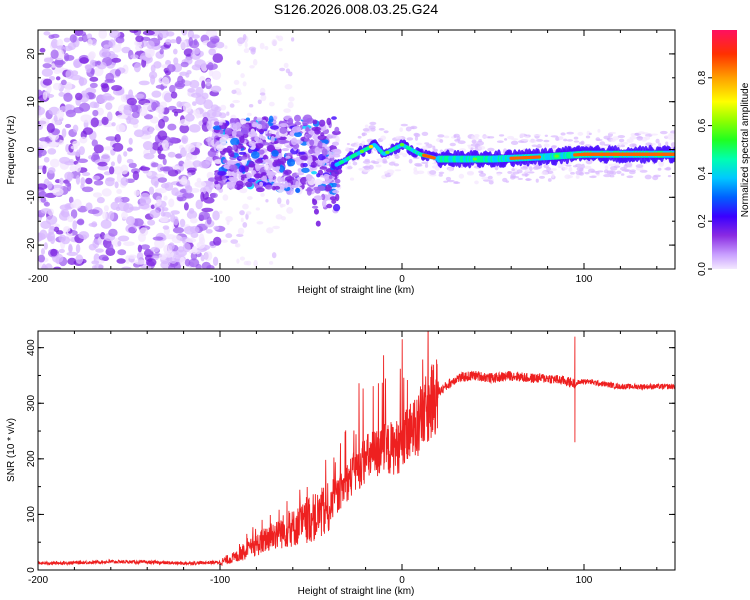  What do you see at coordinates (745, 149) in the screenshot?
I see `colorbar-label: Normalized spectral amplitude` at bounding box center [745, 149].